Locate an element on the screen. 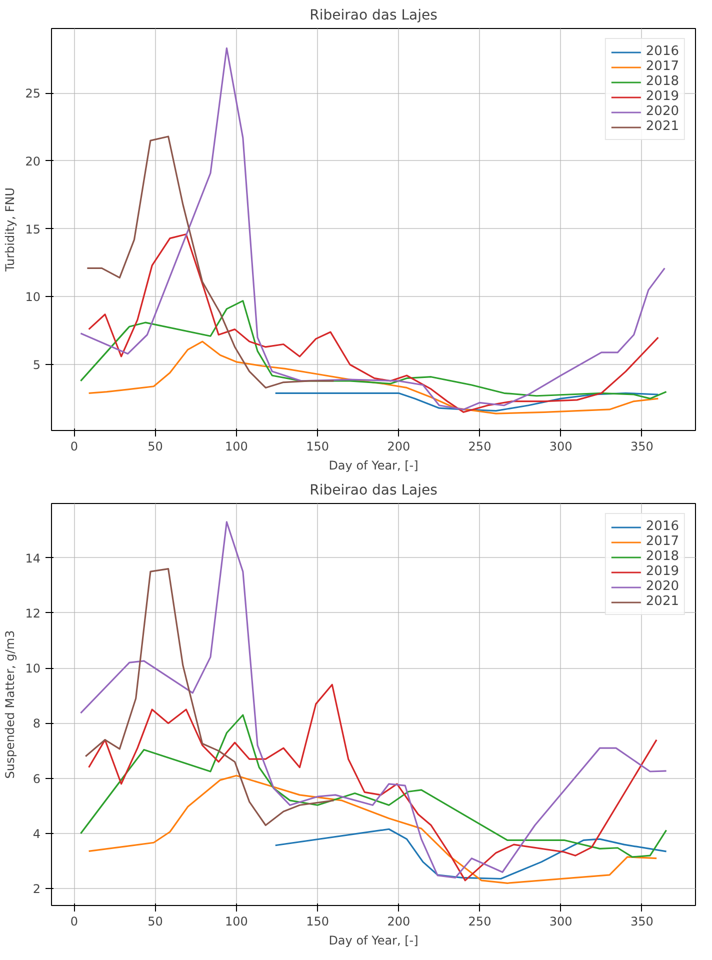 This screenshot has height=960, width=712. y-tick-label: 15 is located at coordinates (33, 229).